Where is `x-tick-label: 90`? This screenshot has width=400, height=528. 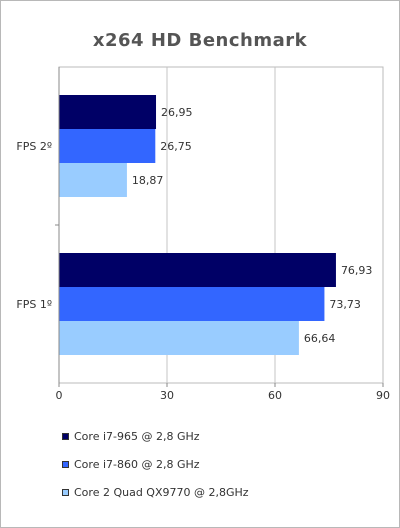
x-tick-label: 90 is located at coordinates (383, 395).